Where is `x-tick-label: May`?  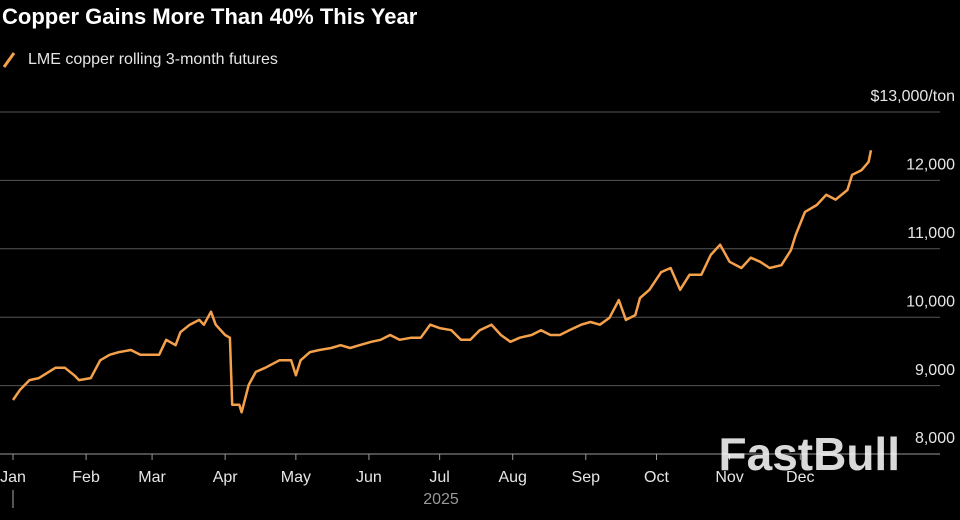 x-tick-label: May is located at coordinates (296, 477).